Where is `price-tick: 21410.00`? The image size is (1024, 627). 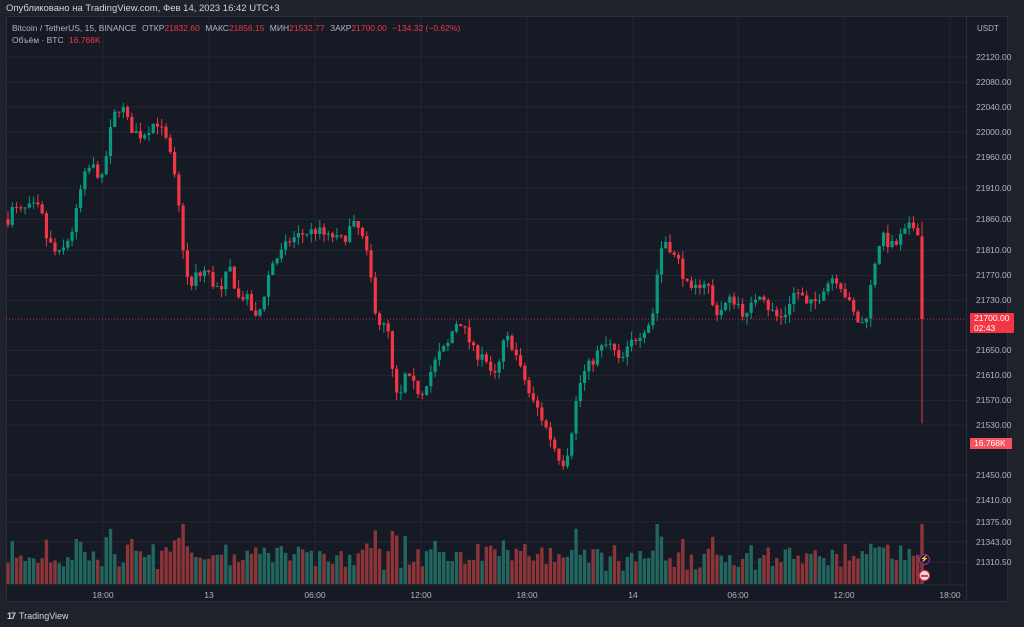 price-tick: 21410.00 is located at coordinates (994, 500).